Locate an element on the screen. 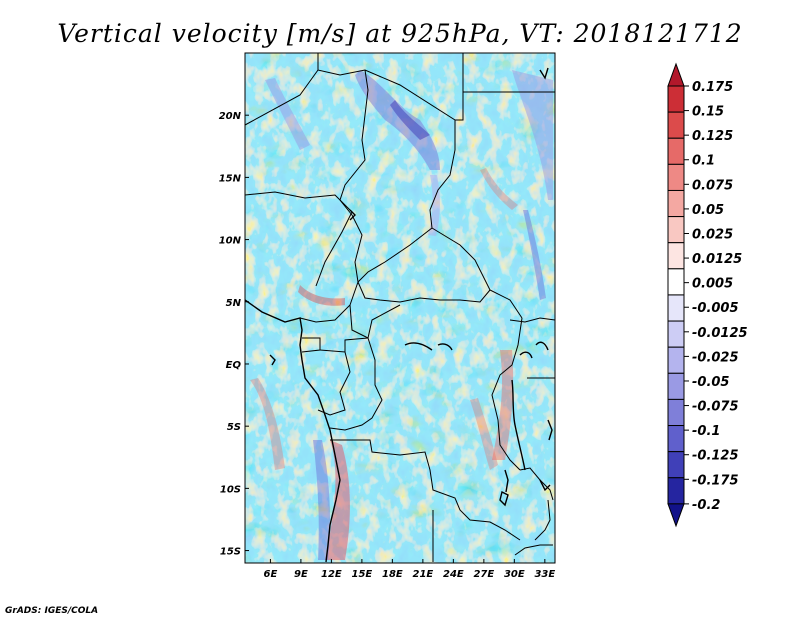 This screenshot has height=618, width=800. lon-tick-label: 33E is located at coordinates (544, 574).